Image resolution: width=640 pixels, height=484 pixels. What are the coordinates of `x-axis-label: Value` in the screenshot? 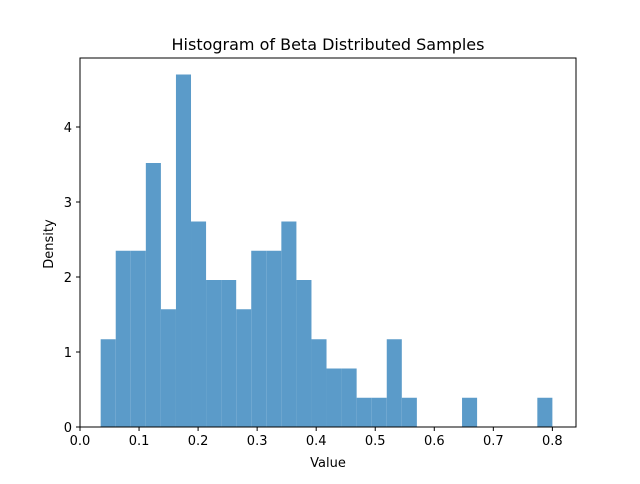 It's located at (328, 463).